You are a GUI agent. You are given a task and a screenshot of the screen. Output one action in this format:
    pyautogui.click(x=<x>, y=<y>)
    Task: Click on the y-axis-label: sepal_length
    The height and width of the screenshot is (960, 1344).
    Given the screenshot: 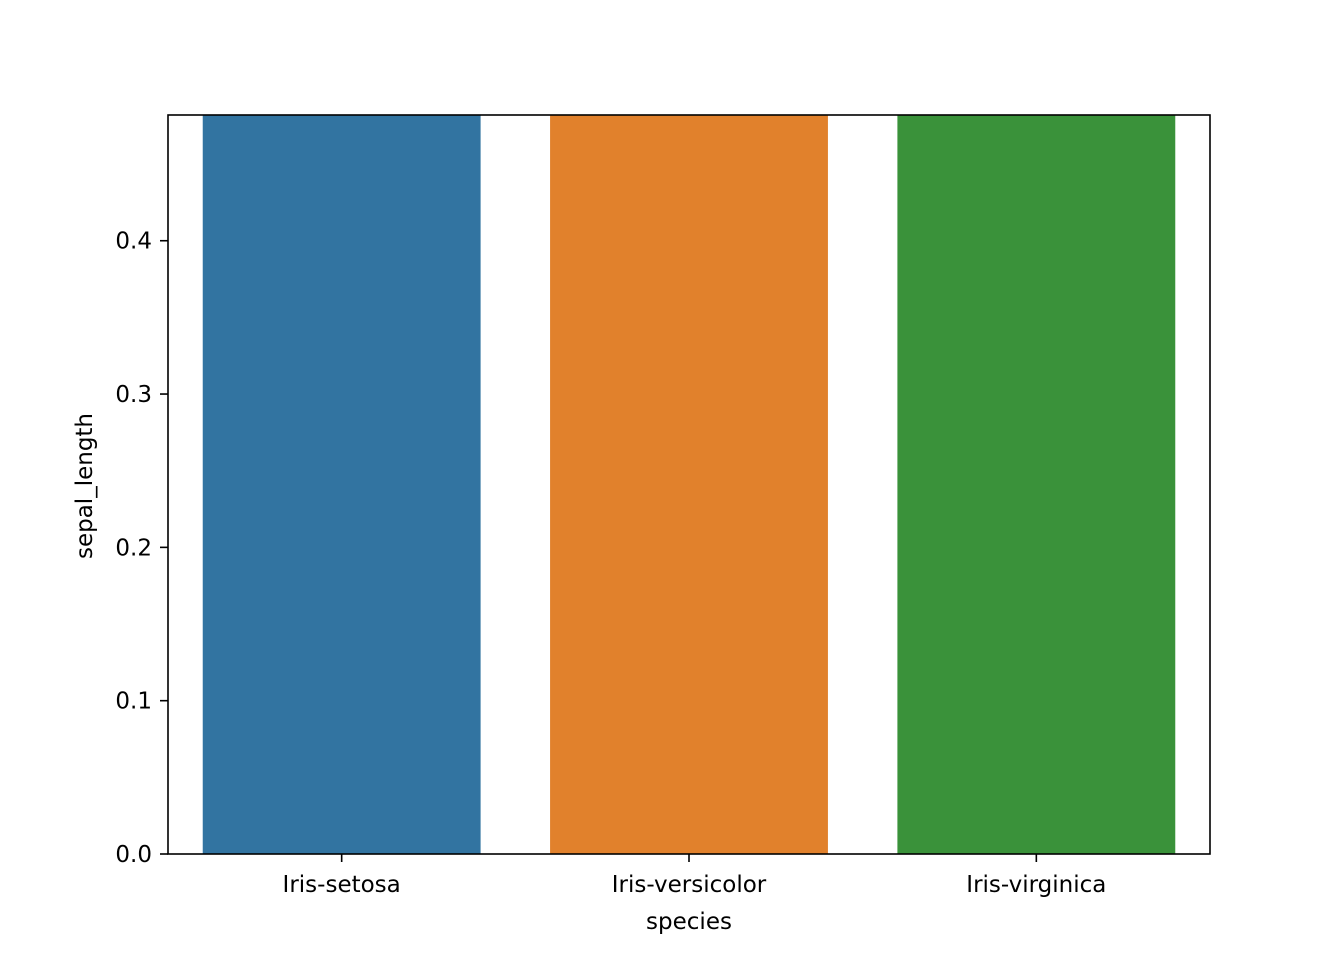 What is the action you would take?
    pyautogui.click(x=85, y=486)
    